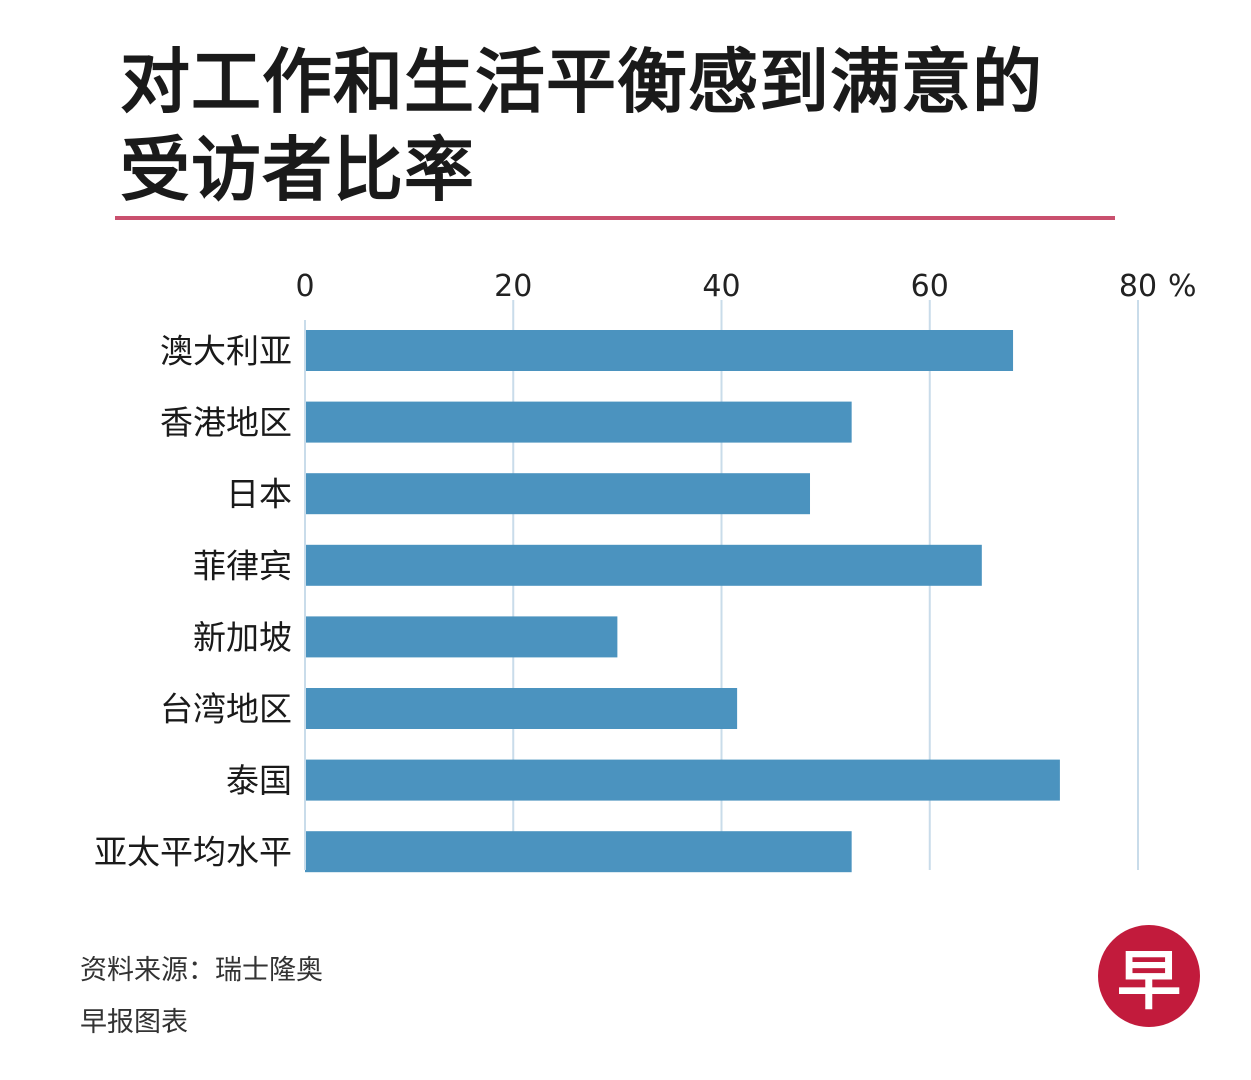 Image resolution: width=1251 pixels, height=1080 pixels. What do you see at coordinates (259, 494) in the screenshot?
I see `category-label-3: 日本` at bounding box center [259, 494].